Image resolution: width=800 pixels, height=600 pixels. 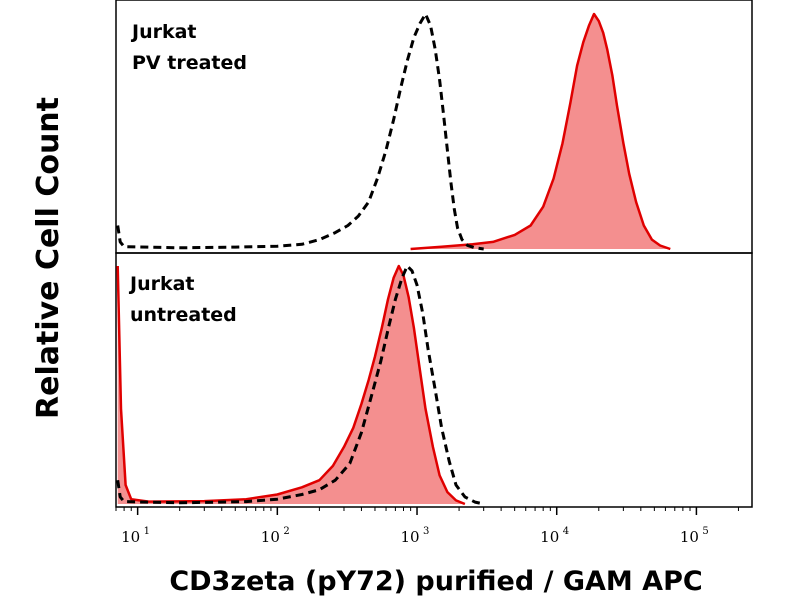 What do you see at coordinates (161, 284) in the screenshot?
I see `panel-bottom-label-line-1: Jurkat` at bounding box center [161, 284].